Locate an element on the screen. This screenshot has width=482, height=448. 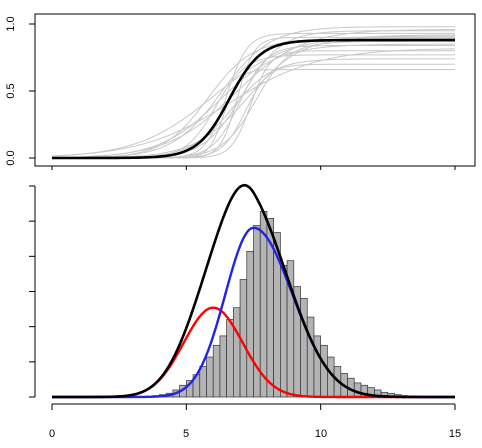
x-tick-label-15: 15 is located at coordinates (455, 434).